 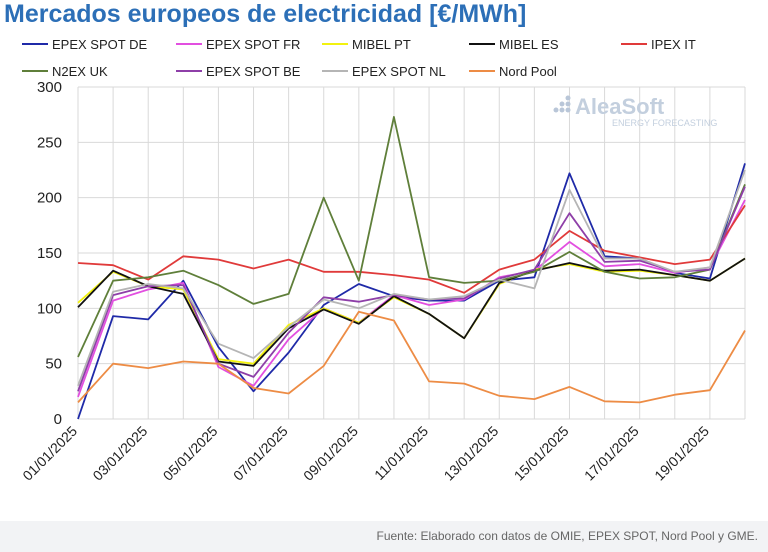 I want to click on y-tick-label: 100, so click(x=49, y=308).